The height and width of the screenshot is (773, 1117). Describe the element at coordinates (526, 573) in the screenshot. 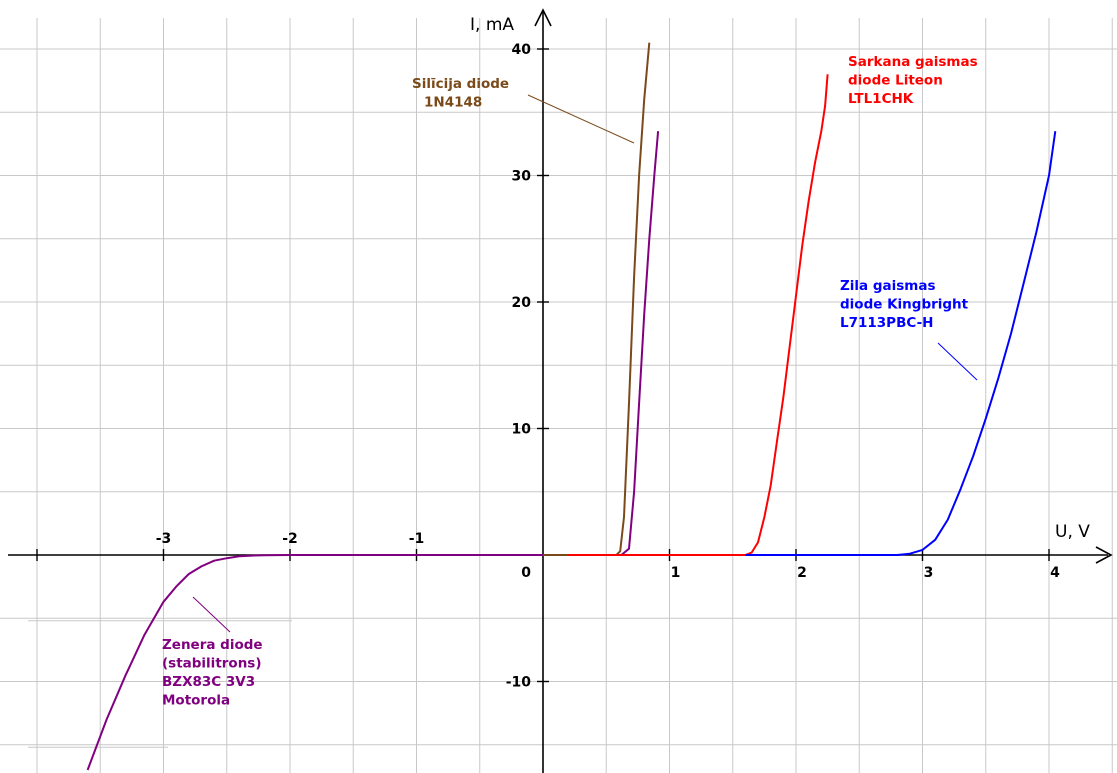

I see `origin-label: 0` at that location.